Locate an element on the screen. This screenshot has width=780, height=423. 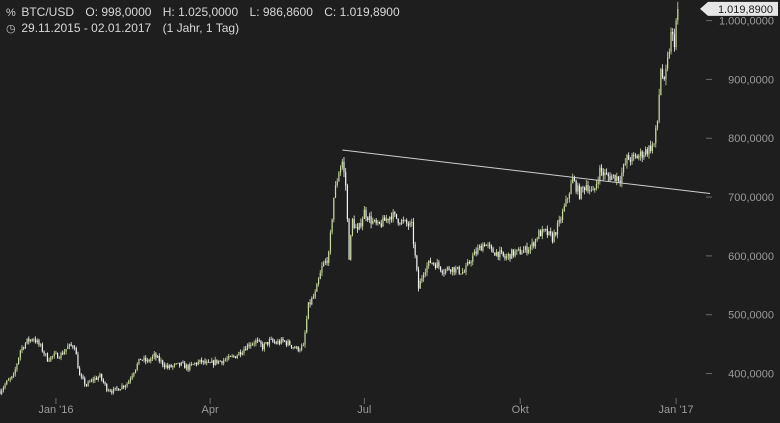
y-tick-label: 400,0000 is located at coordinates (751, 375).